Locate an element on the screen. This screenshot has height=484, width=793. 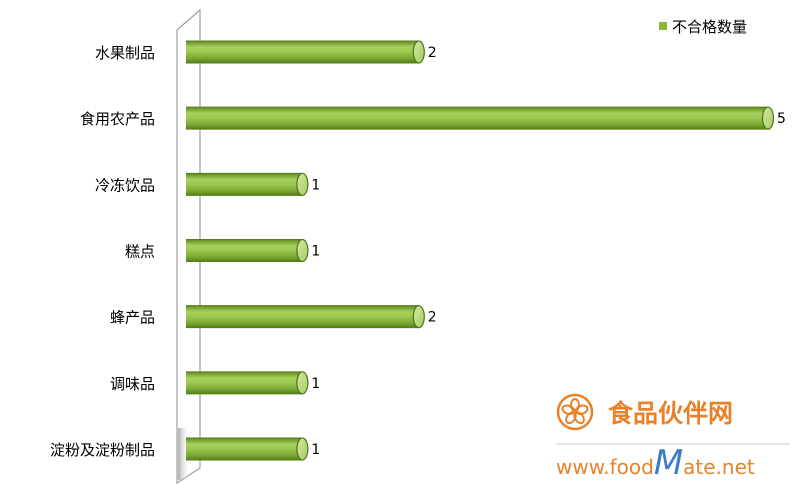
watermark-url-prefix: www.food is located at coordinates (605, 467).